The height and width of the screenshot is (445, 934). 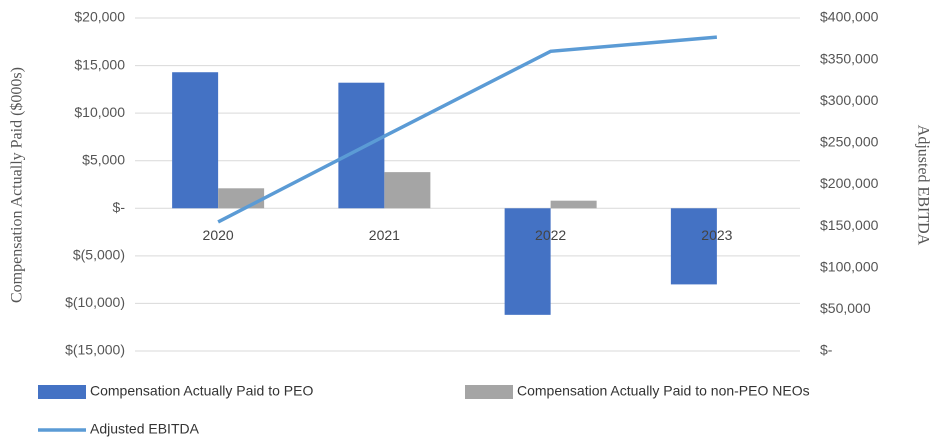 I want to click on y-tick-label: $(5,000), so click(x=99, y=255).